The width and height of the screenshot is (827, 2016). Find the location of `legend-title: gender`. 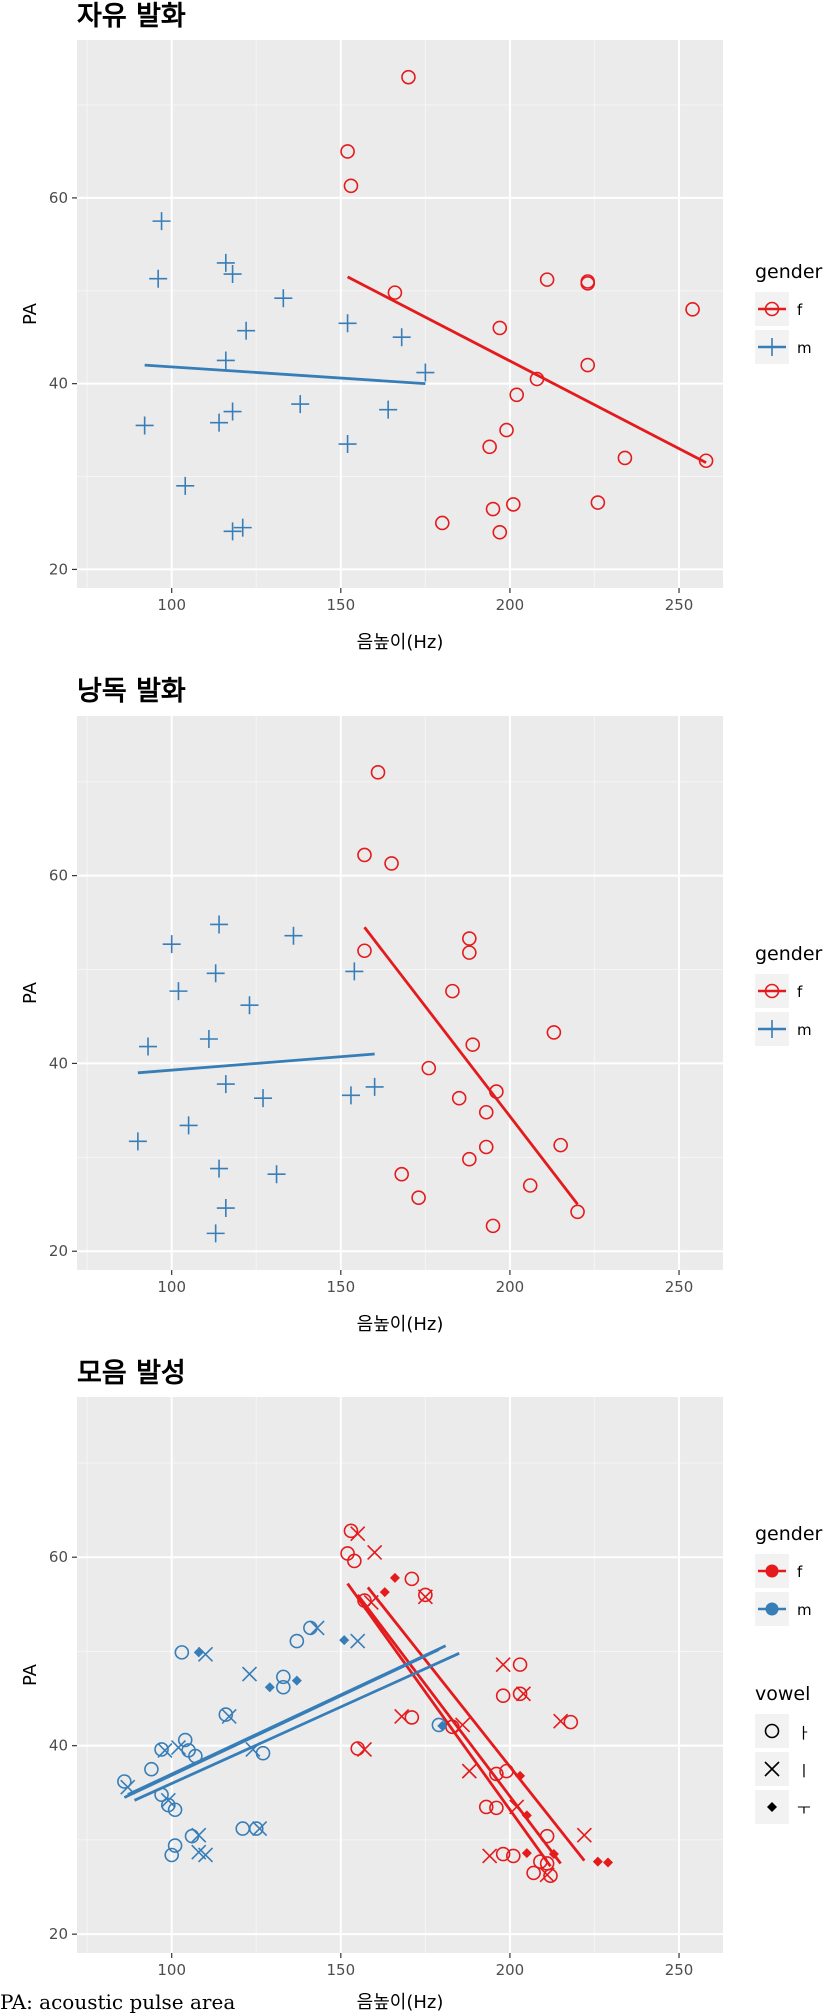

legend-title: gender is located at coordinates (789, 1534).